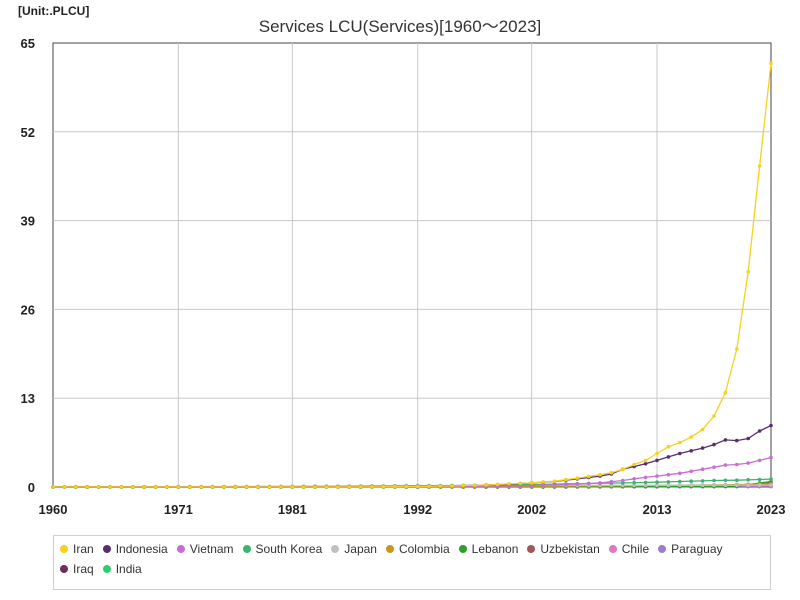 This screenshot has width=800, height=600. What do you see at coordinates (28, 398) in the screenshot?
I see `y-tick-label: 13` at bounding box center [28, 398].